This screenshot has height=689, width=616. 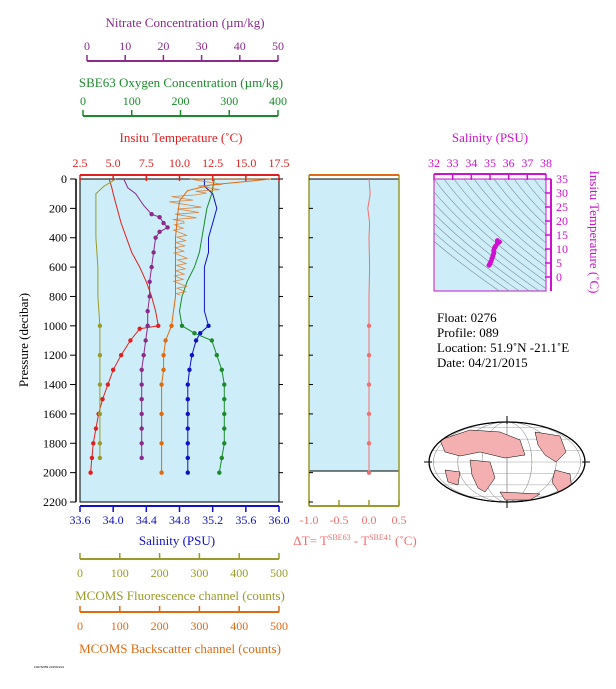 What do you see at coordinates (163, 46) in the screenshot?
I see `nitrate-tick-label: 20` at bounding box center [163, 46].